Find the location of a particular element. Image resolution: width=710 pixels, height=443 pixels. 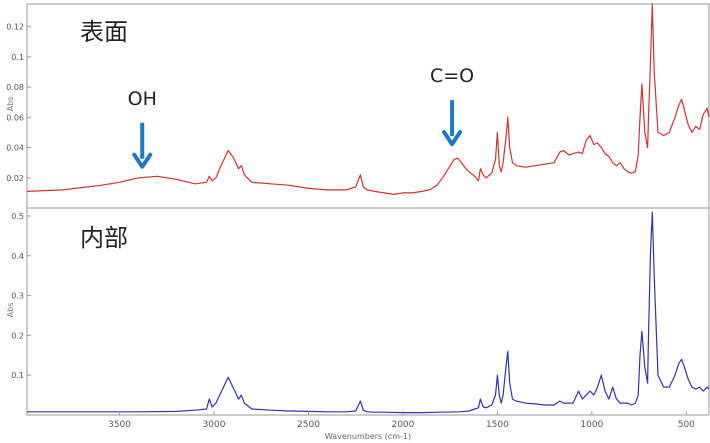

y-tick-label: 0.4 is located at coordinates (17, 256).